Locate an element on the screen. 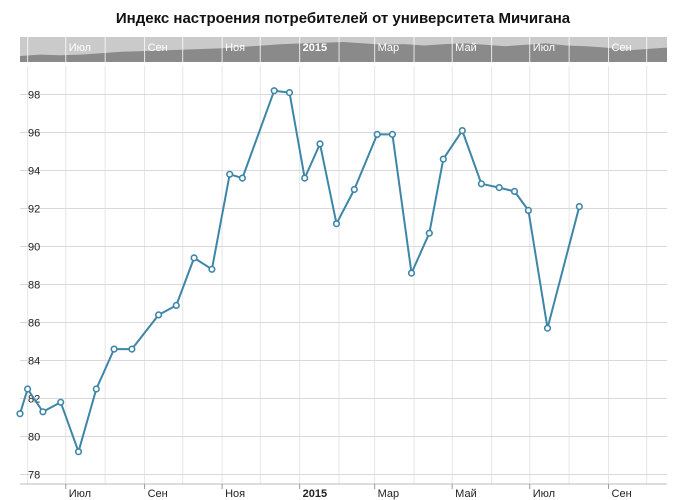 This screenshot has height=500, width=686. x-tick-label: Ноя is located at coordinates (235, 494).